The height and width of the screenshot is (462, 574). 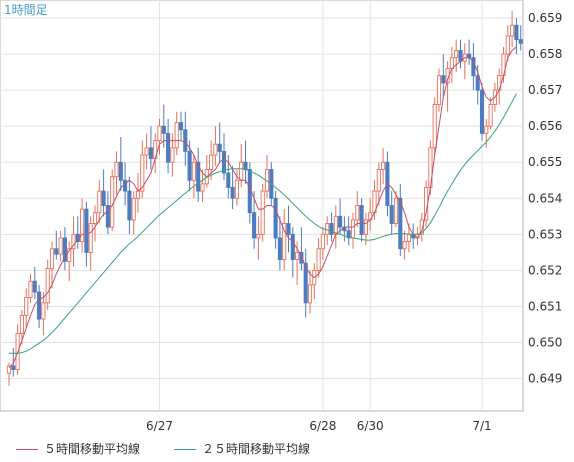 What do you see at coordinates (545, 306) in the screenshot?
I see `y-tick-label-2: 0.651` at bounding box center [545, 306].